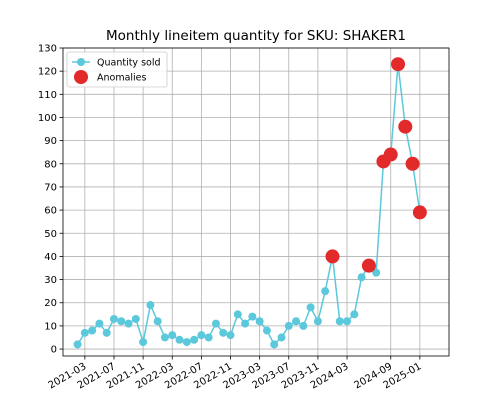 This screenshot has height=400, width=500. I want to click on legend-label-quantity-sold: Quantity sold, so click(129, 63).